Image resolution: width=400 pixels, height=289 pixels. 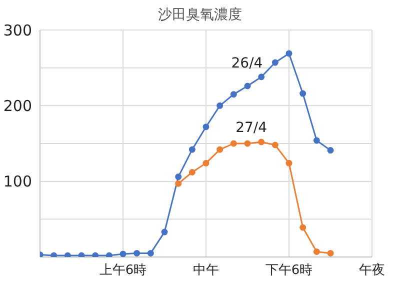 I want to click on series-label: 27/4, so click(x=252, y=128).